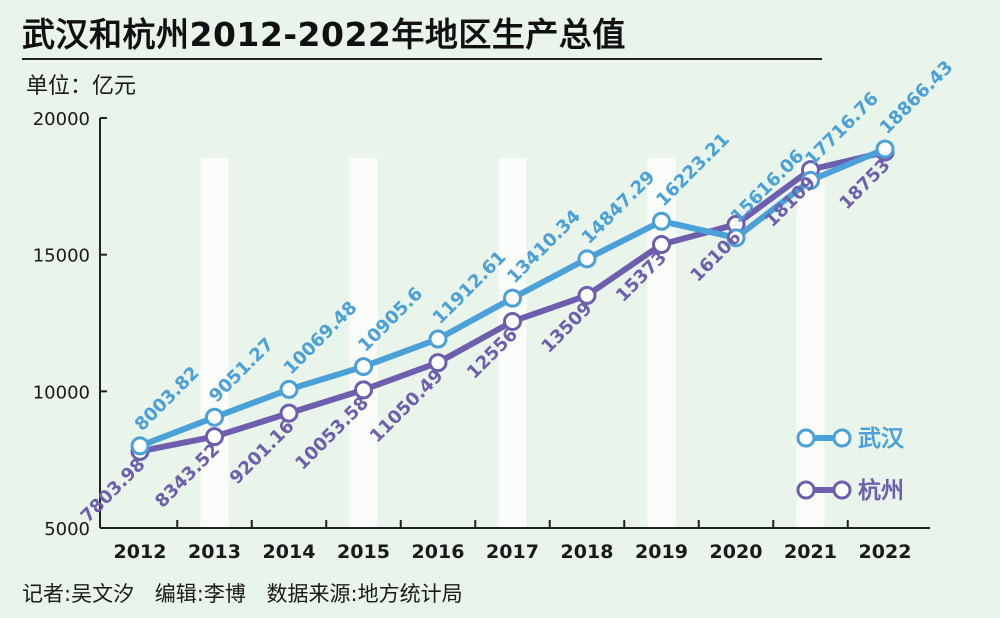 The image size is (1000, 618). Describe the element at coordinates (917, 98) in the screenshot. I see `wuhan-data-label: 18866.43` at that location.